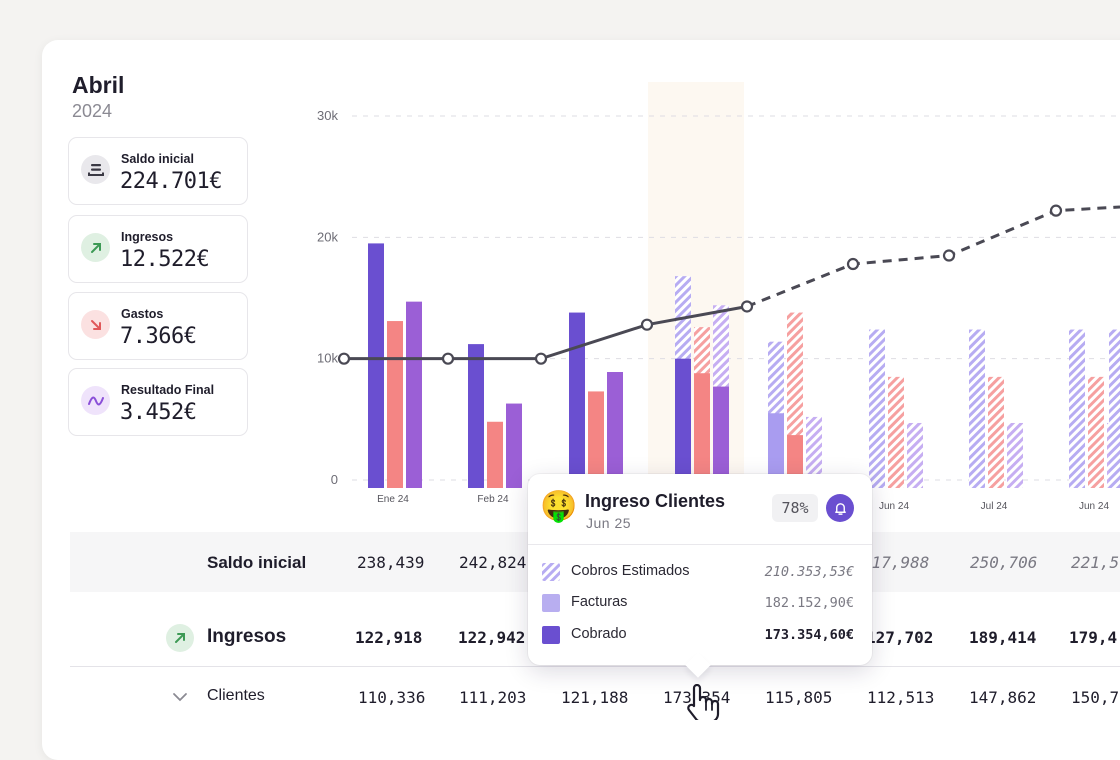 This screenshot has height=760, width=1120. What do you see at coordinates (327, 115) in the screenshot?
I see `y-tick-label: 30k` at bounding box center [327, 115].